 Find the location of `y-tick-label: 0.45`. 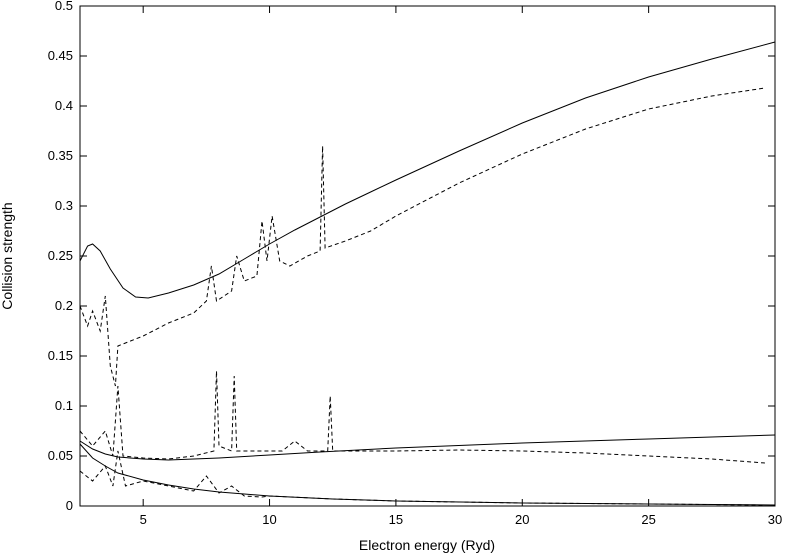

y-tick-label: 0.45 is located at coordinates (60, 55).